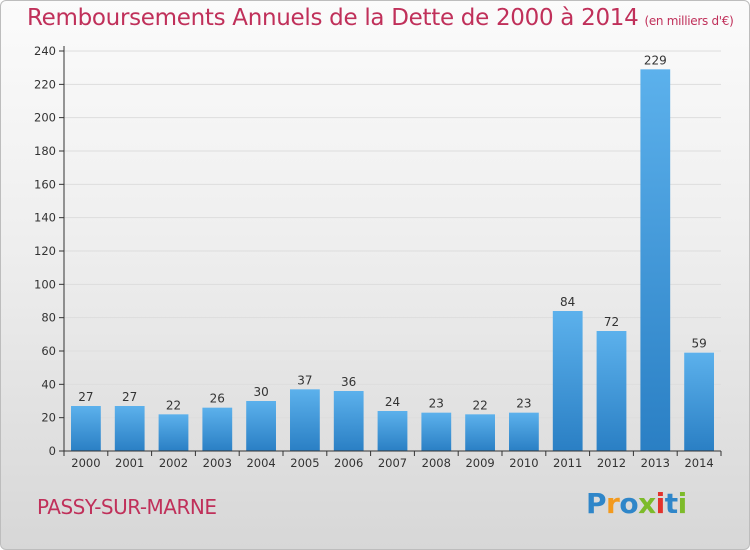 This screenshot has height=550, width=750. What do you see at coordinates (348, 463) in the screenshot?
I see `x-tick-label: 2006` at bounding box center [348, 463].